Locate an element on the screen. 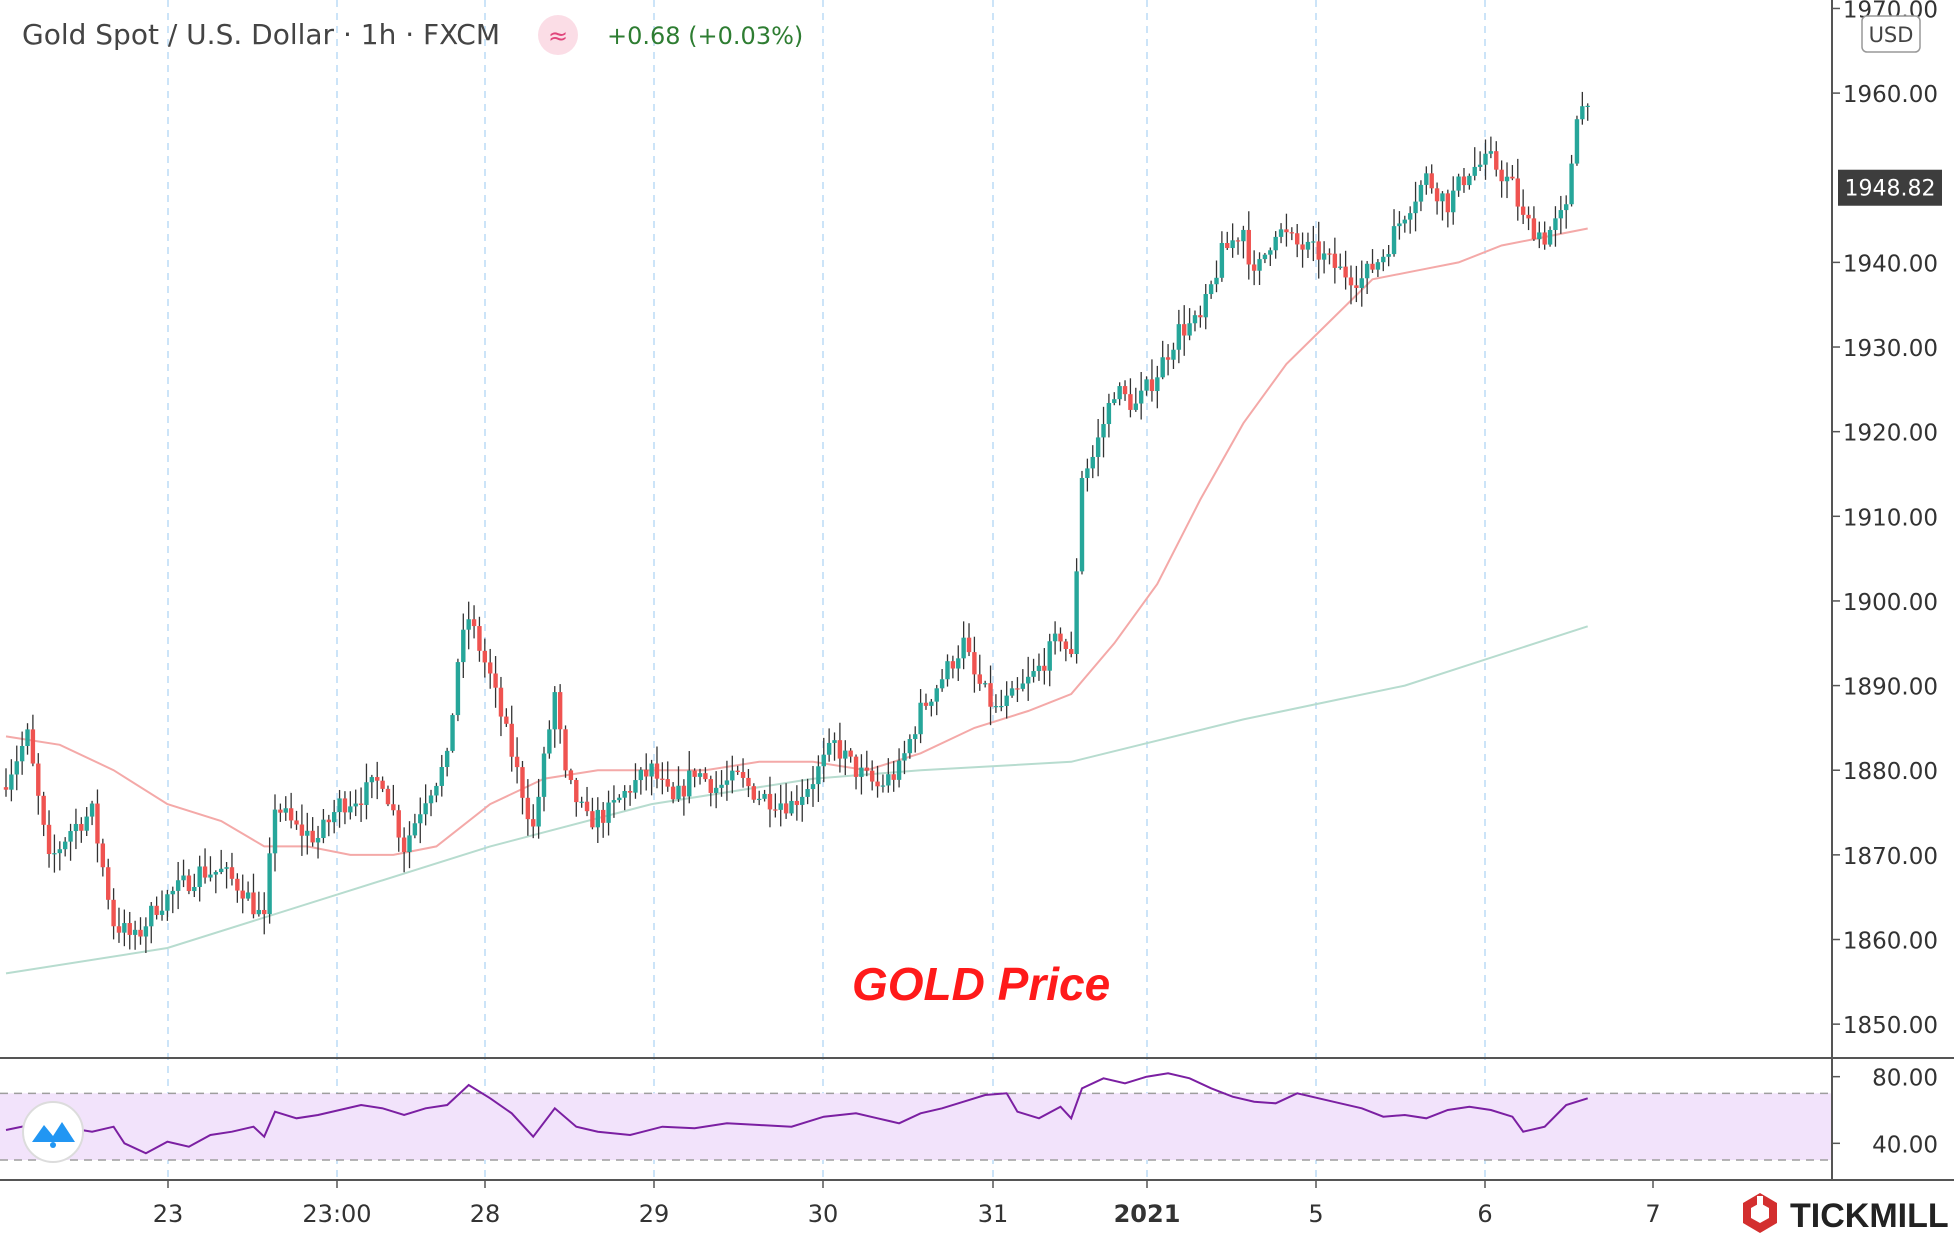 The width and height of the screenshot is (1954, 1240). indicator-toggle: ≈ is located at coordinates (558, 35).